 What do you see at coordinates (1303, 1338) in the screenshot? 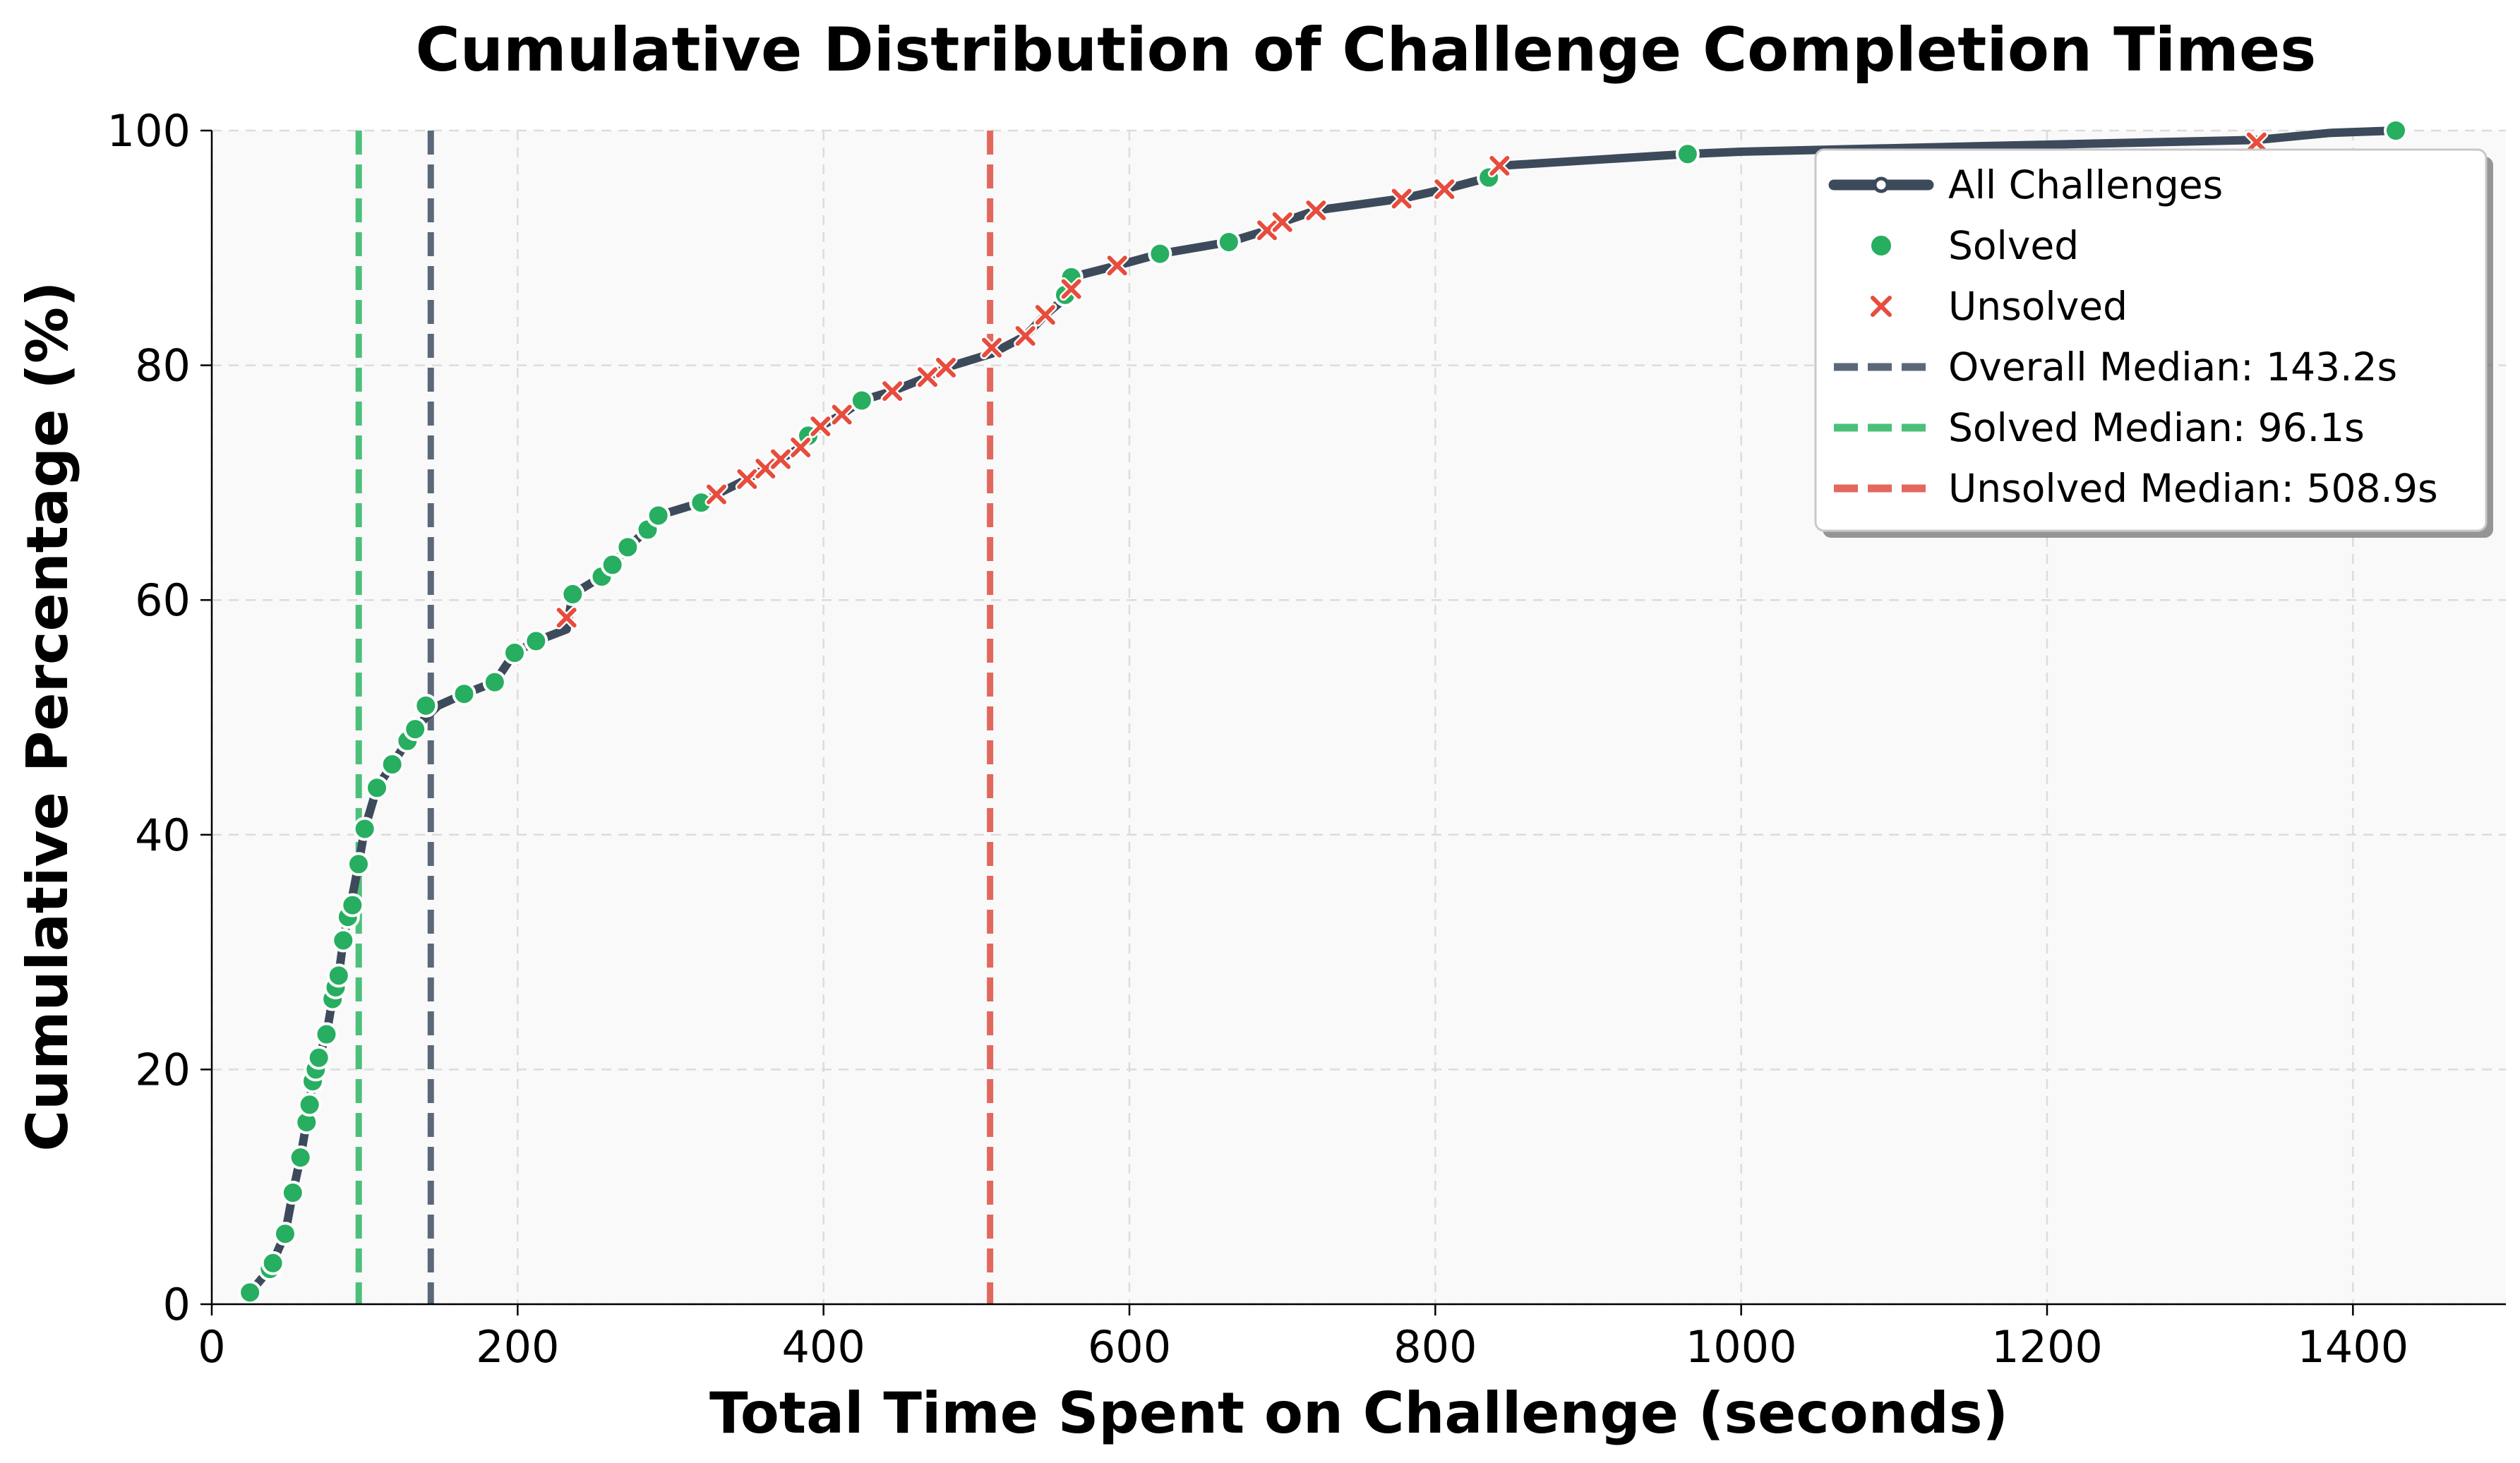
I see `x-ticks: 0 200 400 600 800 1000 1200 1400` at bounding box center [1303, 1338].